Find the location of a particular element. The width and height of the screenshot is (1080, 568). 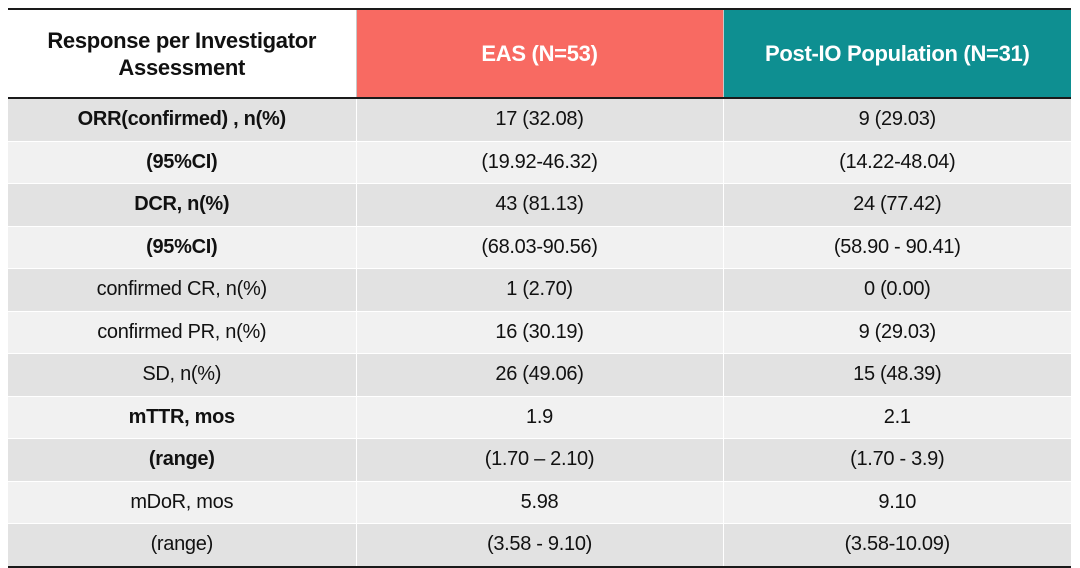

post-io-value-cell: (58.90 - 90.41) is located at coordinates (897, 247).